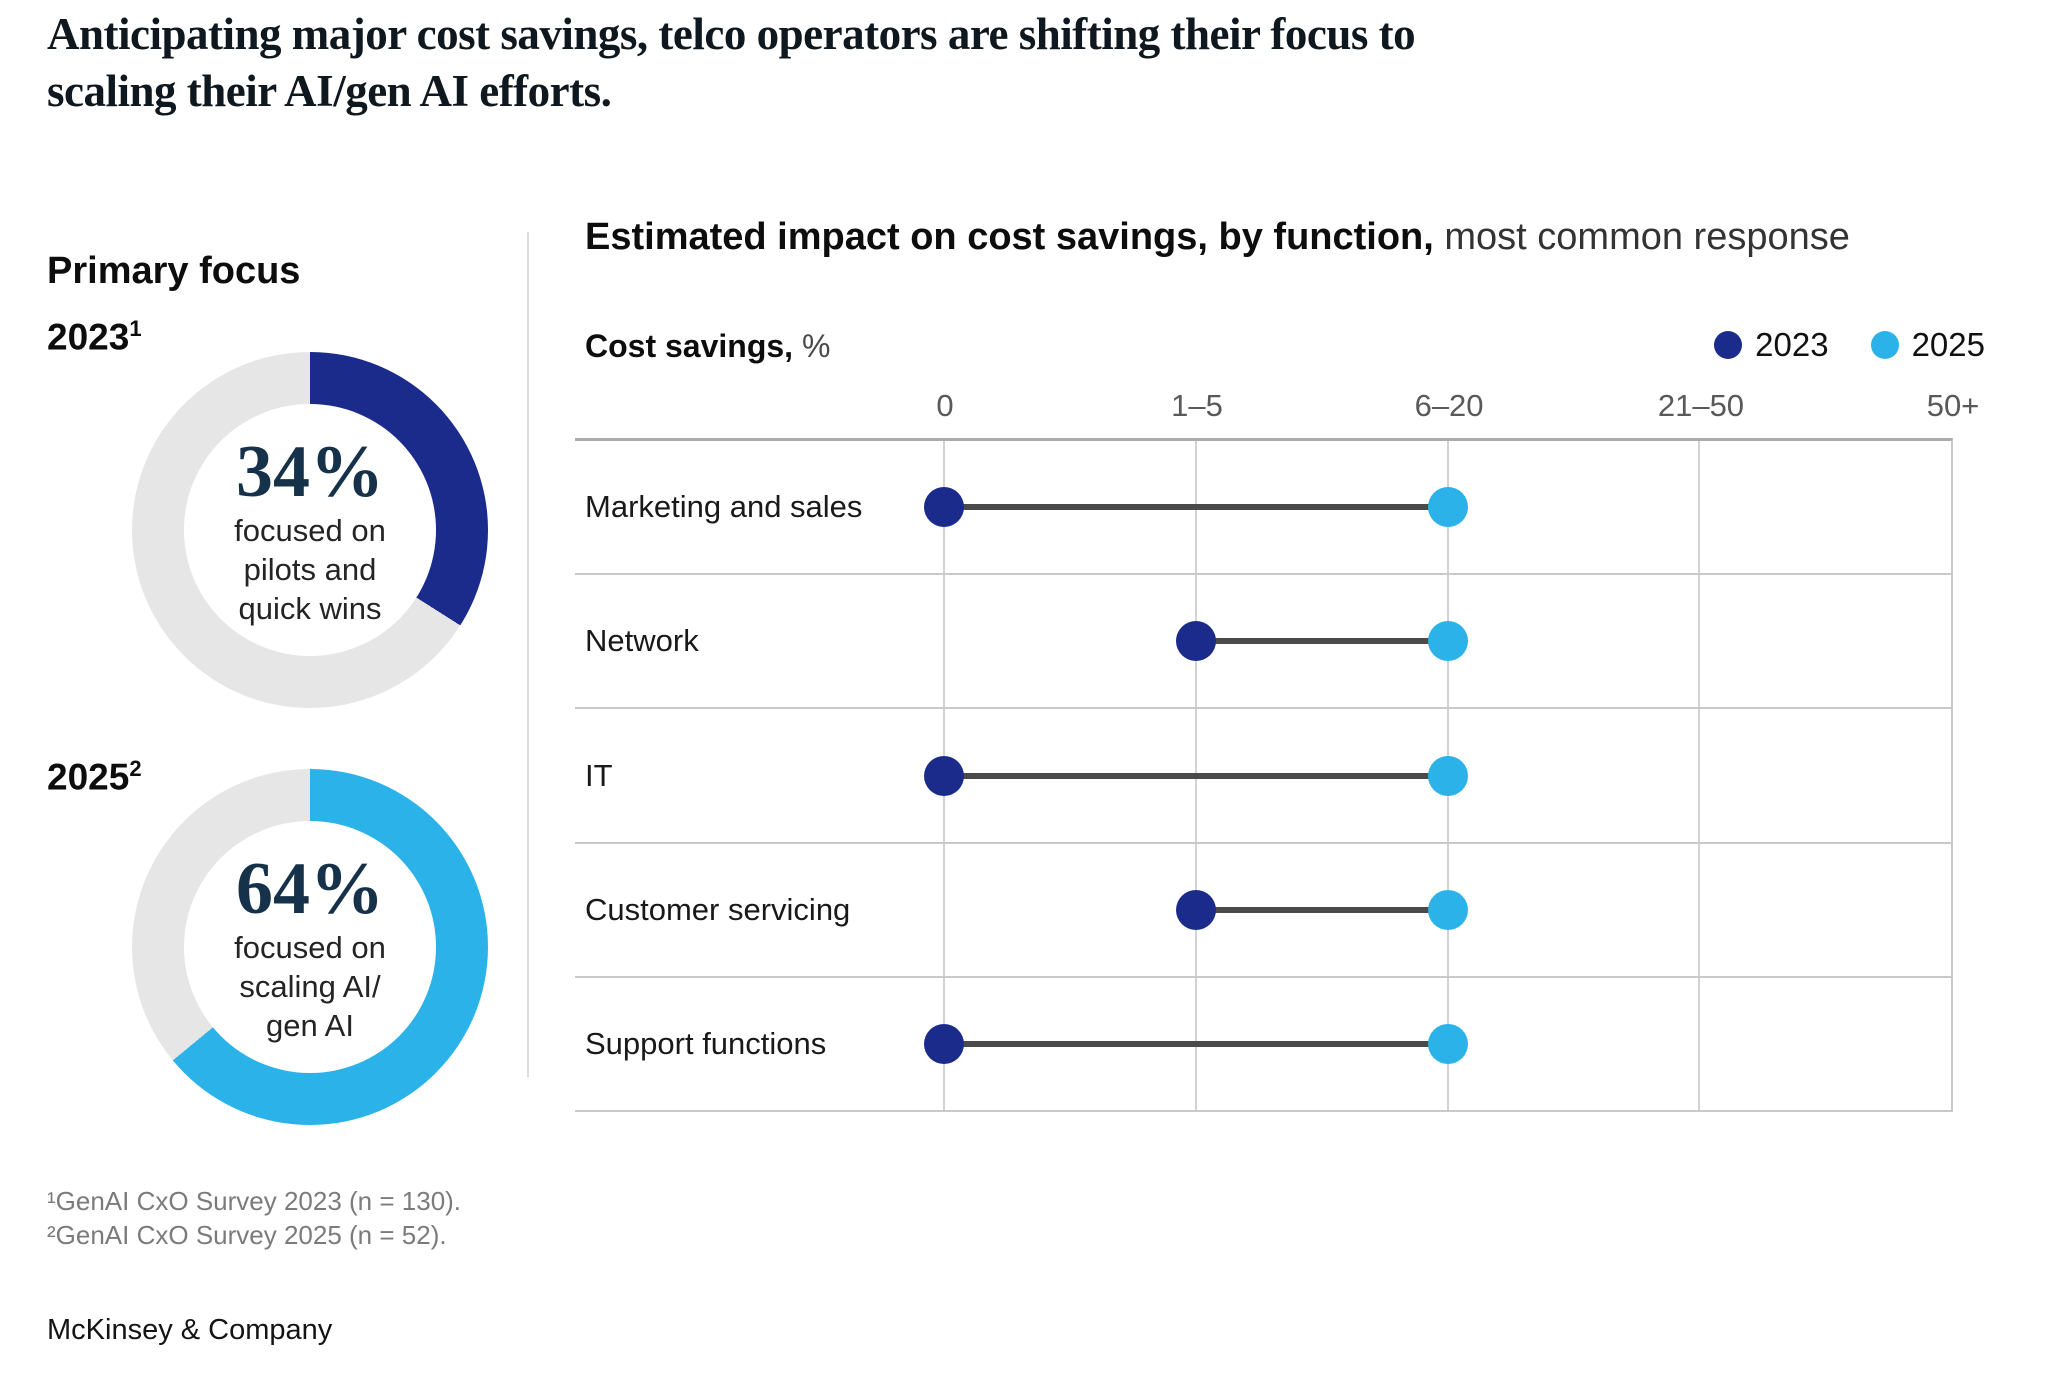 This screenshot has height=1388, width=2048. Describe the element at coordinates (718, 909) in the screenshot. I see `row-label: Customer servicing` at that location.